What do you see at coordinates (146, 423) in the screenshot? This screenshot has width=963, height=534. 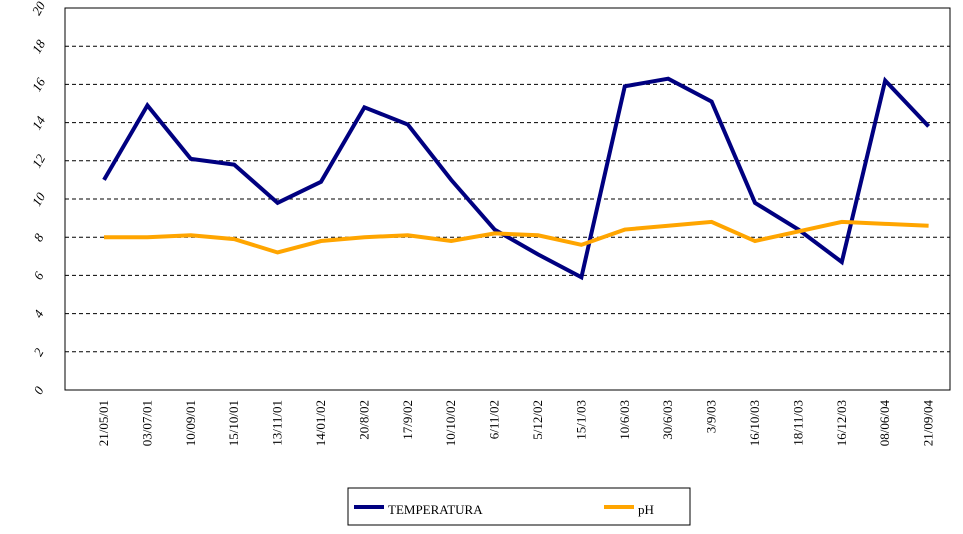 I see `x-tick-label: 03/07/01` at bounding box center [146, 423].